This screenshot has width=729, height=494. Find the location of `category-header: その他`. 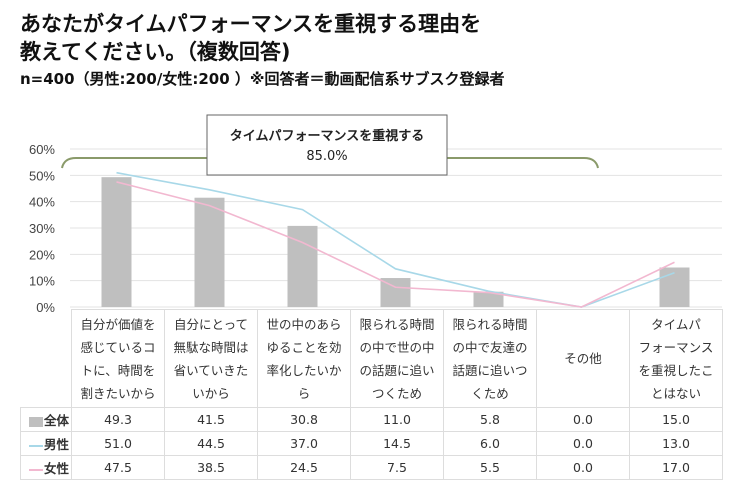

category-header: その他 is located at coordinates (583, 358).